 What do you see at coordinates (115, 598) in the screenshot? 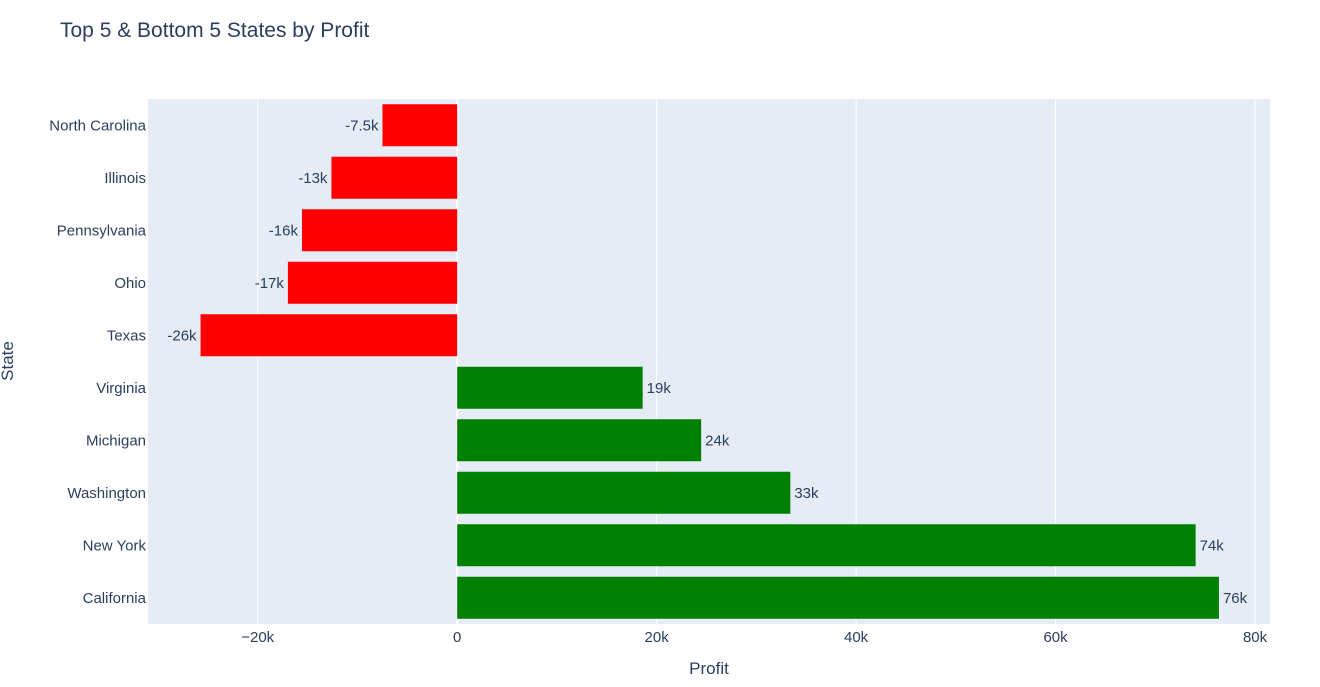
I see `y-tick-label: California` at bounding box center [115, 598].